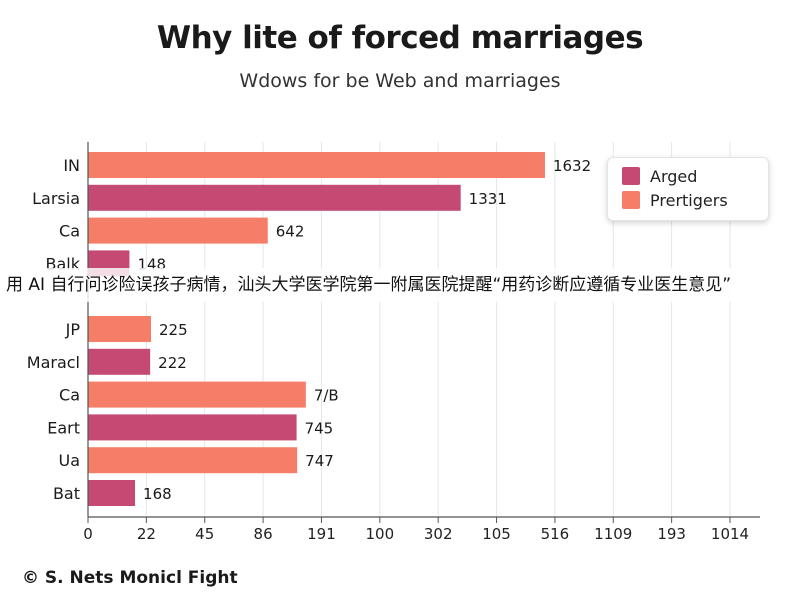 The height and width of the screenshot is (600, 800). I want to click on value-label: 168, so click(157, 494).